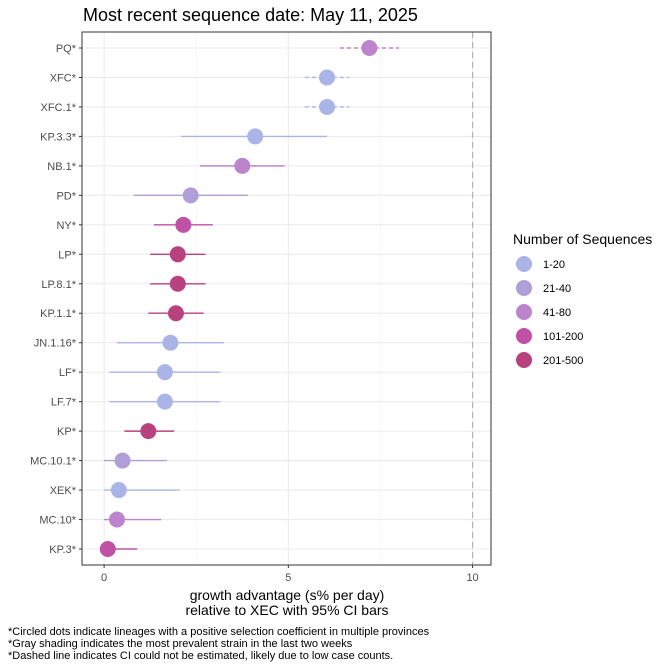 The image size is (672, 672). I want to click on y-tick-label: XFC*, so click(63, 78).